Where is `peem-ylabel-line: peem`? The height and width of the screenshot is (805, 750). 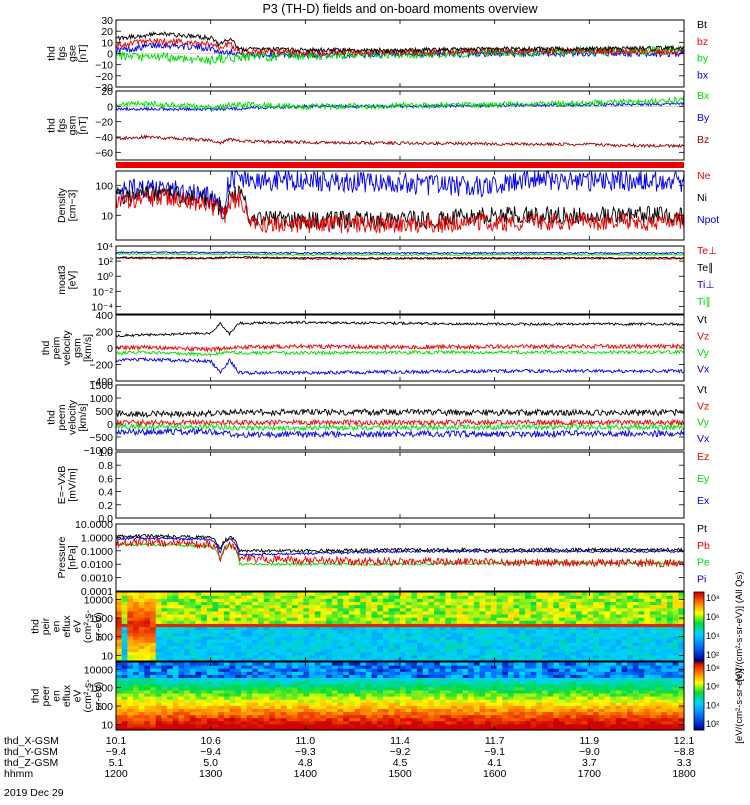
peem-ylabel-line: peem is located at coordinates (62, 417).